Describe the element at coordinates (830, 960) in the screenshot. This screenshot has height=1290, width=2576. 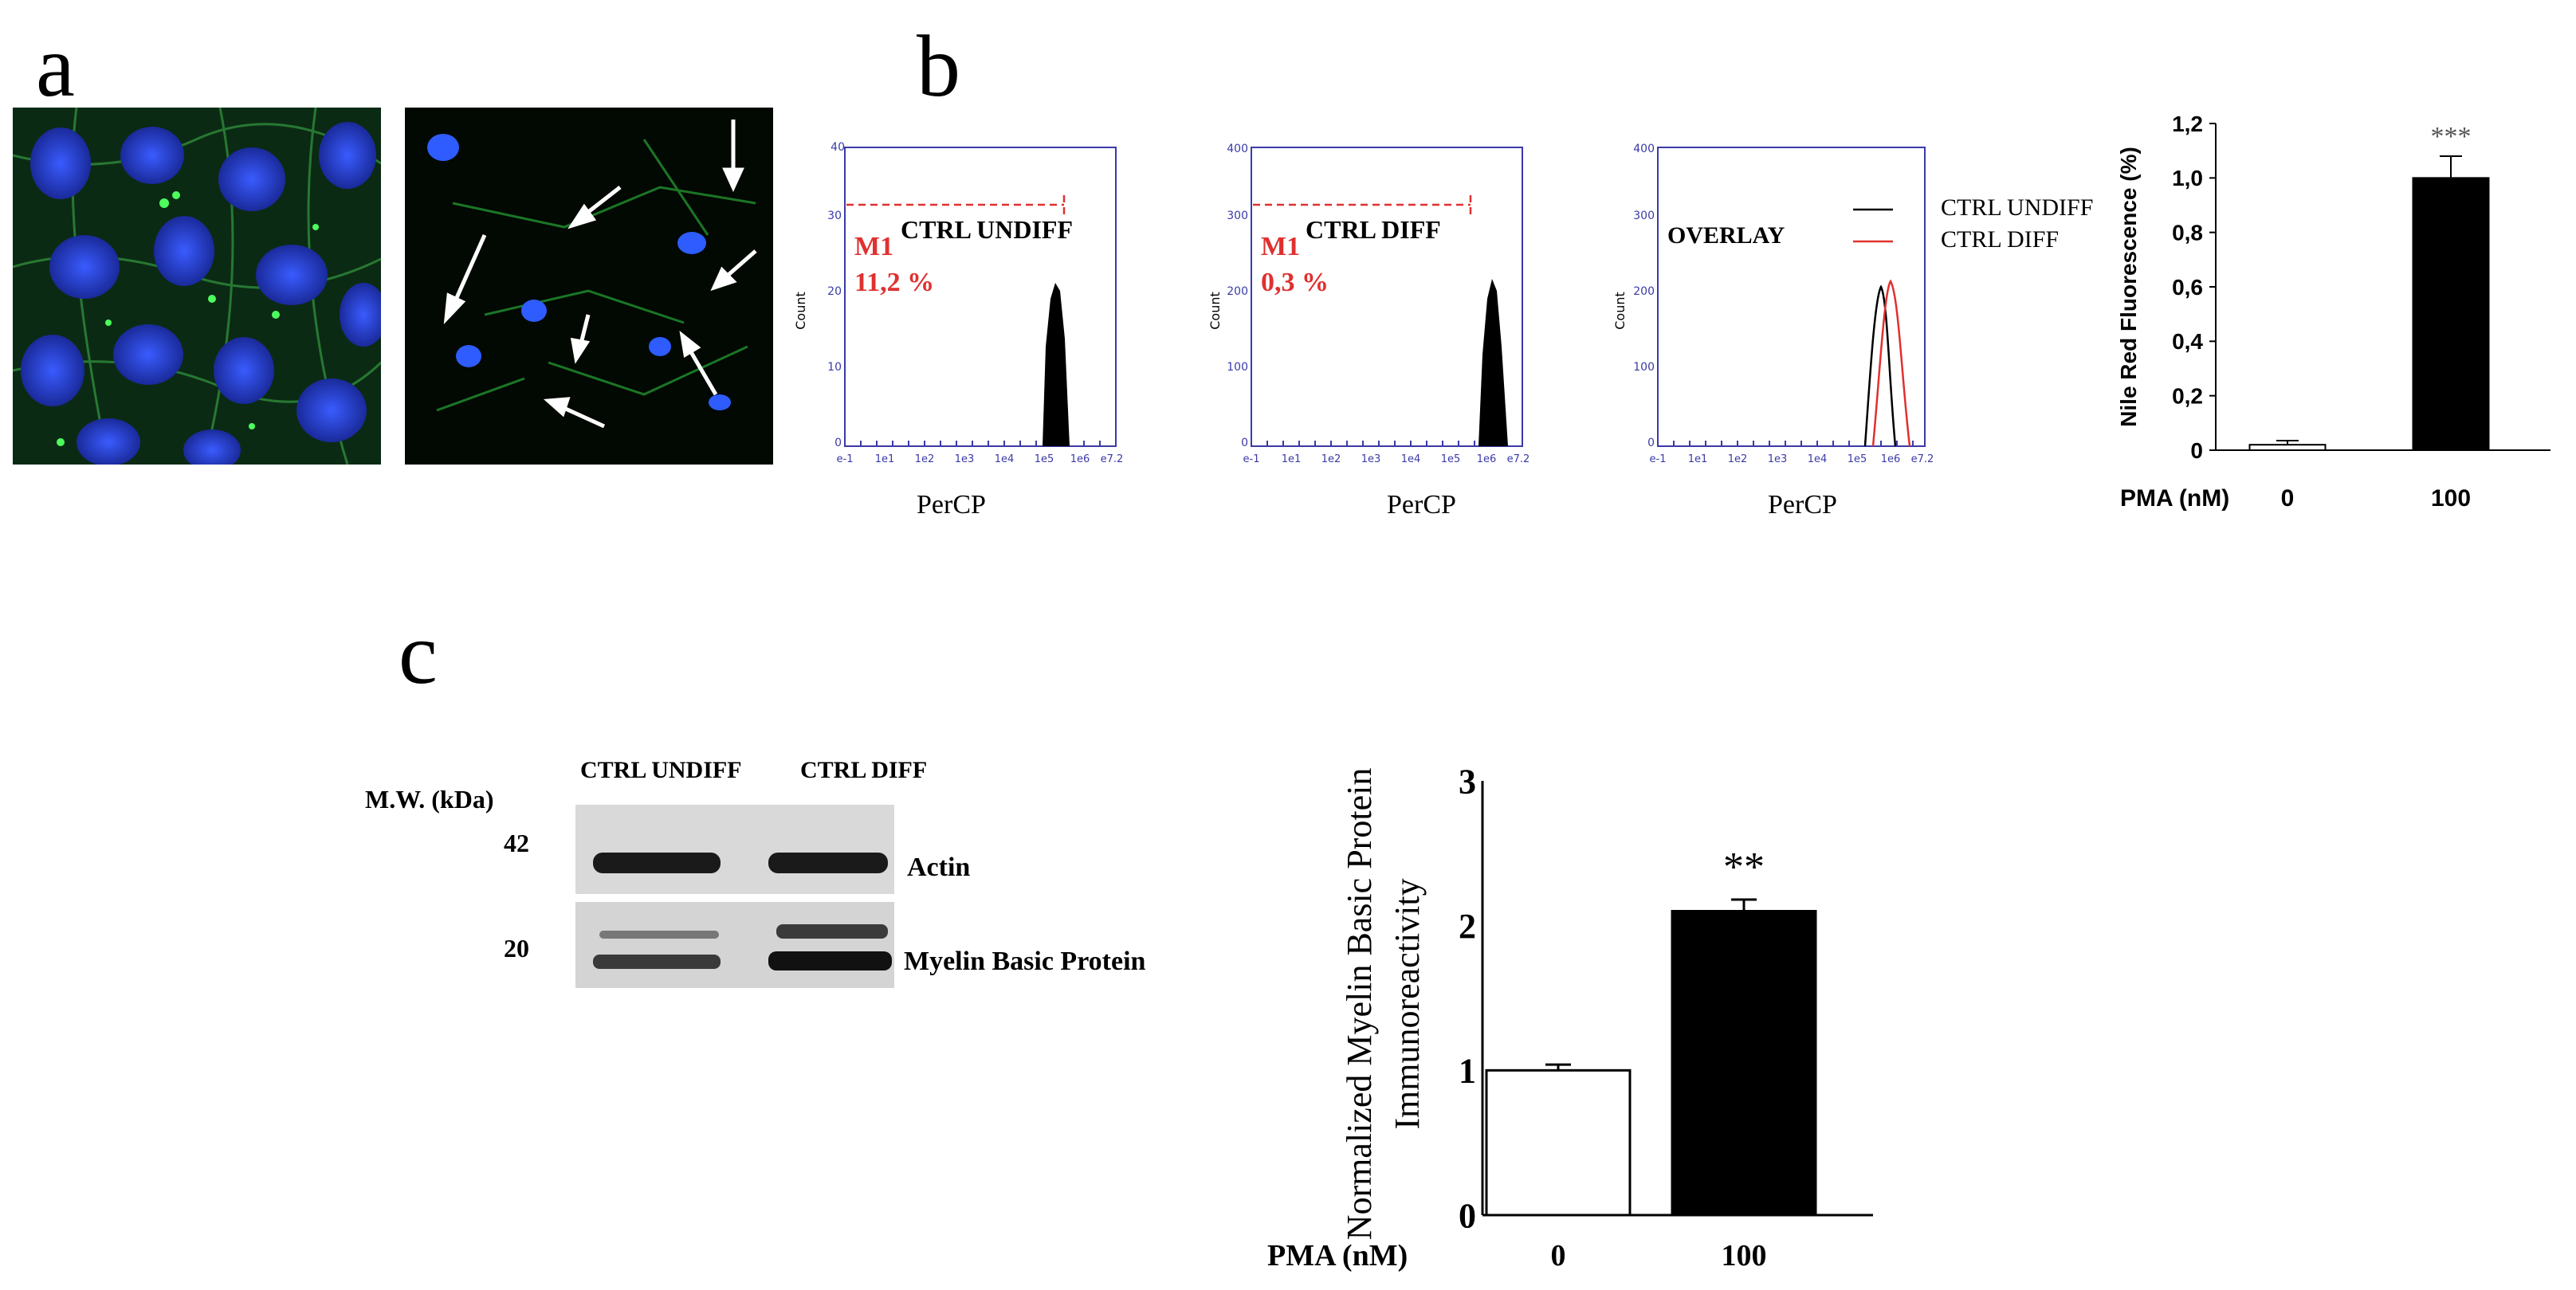
I see `band-mbp-lower-diff` at that location.